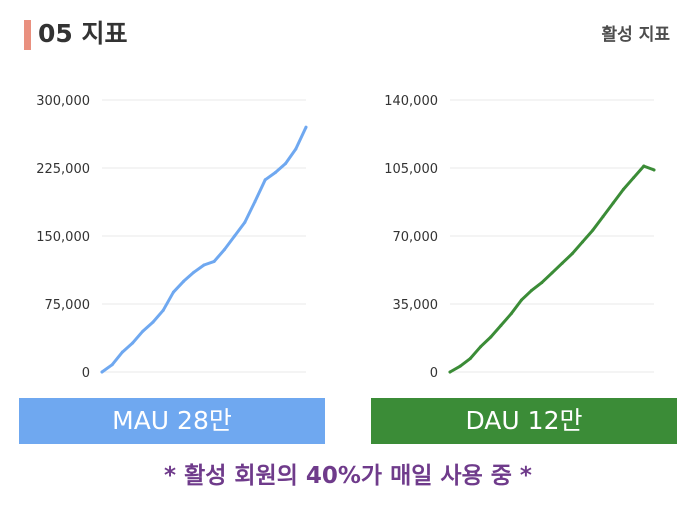 The width and height of the screenshot is (696, 522). Describe the element at coordinates (411, 101) in the screenshot. I see `y-tick-label: 140,000` at that location.